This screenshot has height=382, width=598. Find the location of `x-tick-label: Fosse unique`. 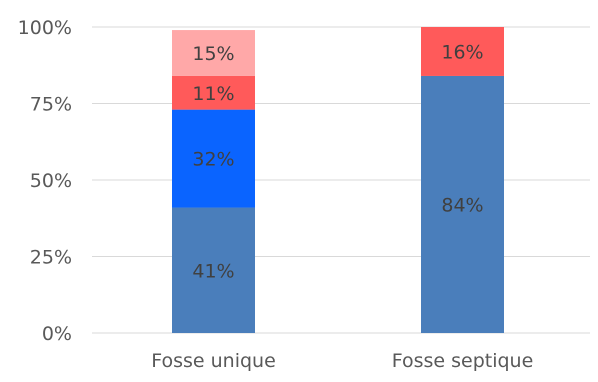

x-tick-label: Fosse unique is located at coordinates (213, 361).